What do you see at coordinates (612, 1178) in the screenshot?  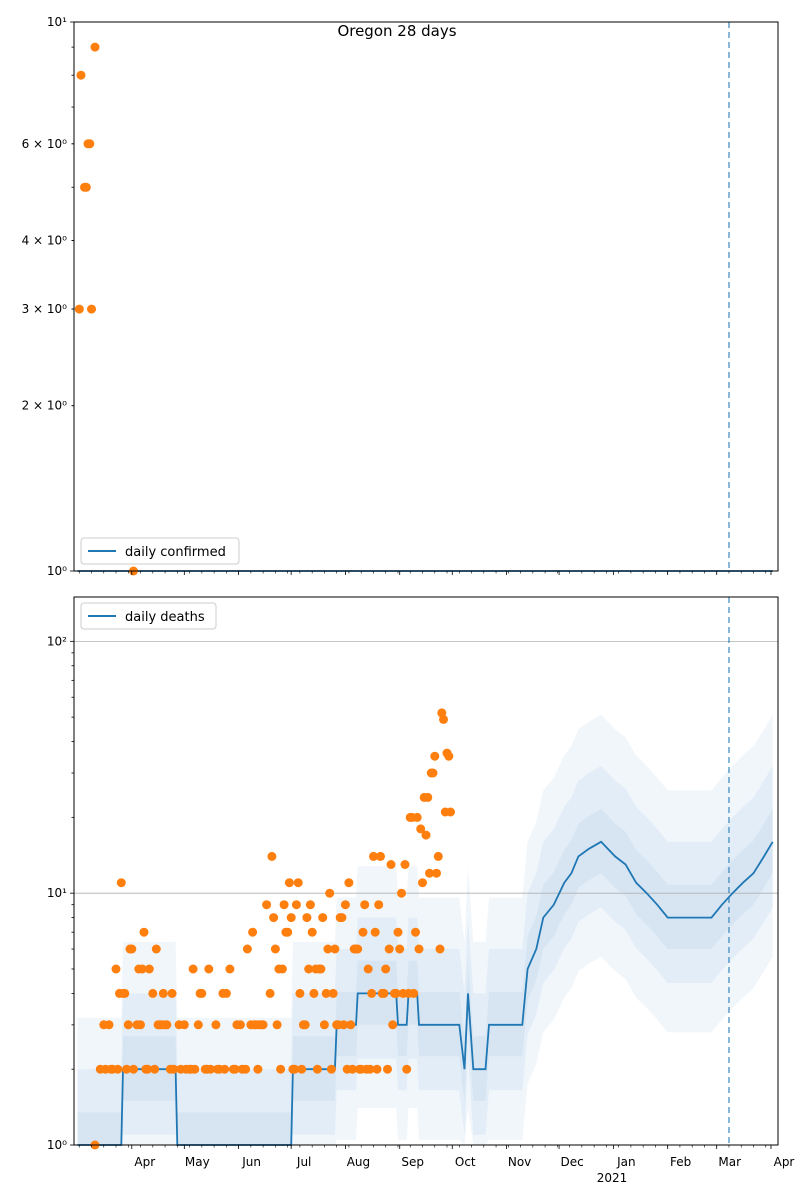 I see `year-label: 2021` at bounding box center [612, 1178].